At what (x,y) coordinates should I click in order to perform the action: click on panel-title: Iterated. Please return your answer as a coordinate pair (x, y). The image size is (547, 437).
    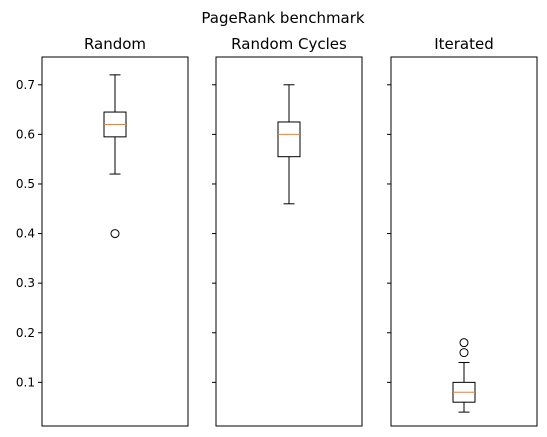
    Looking at the image, I should click on (464, 44).